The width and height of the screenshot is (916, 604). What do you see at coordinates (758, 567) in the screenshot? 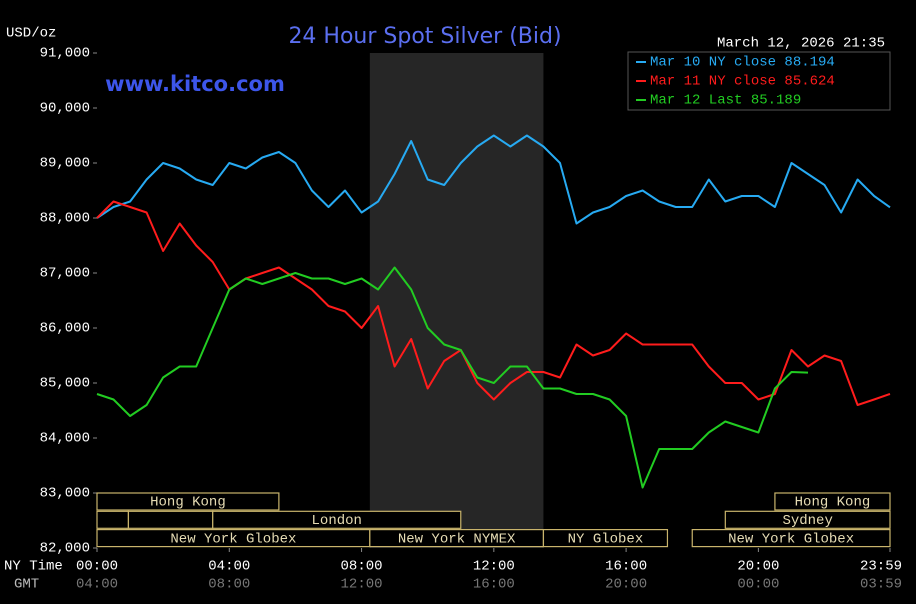
I see `x-tick-label: 20:00` at bounding box center [758, 567].